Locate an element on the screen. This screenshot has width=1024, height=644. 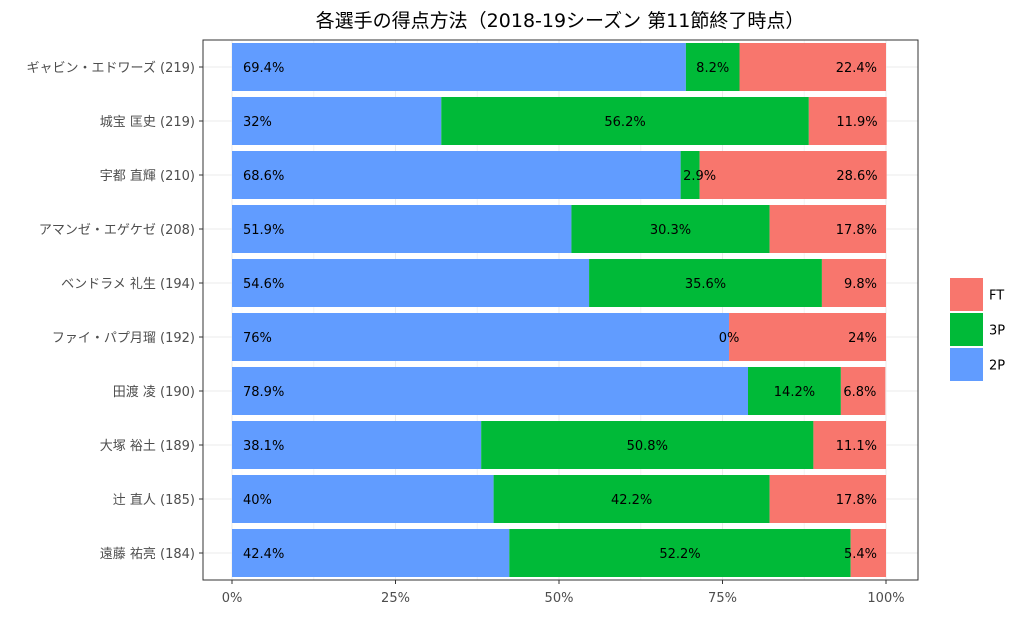
data-label-ft-8: 17.8% is located at coordinates (856, 500).